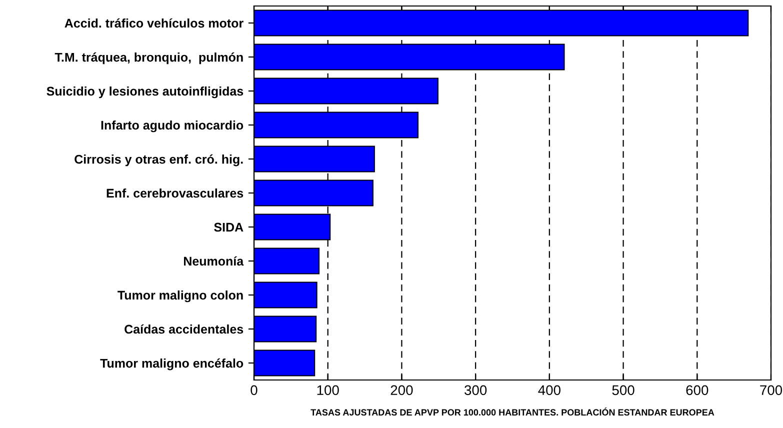 Image resolution: width=783 pixels, height=428 pixels. I want to click on y-tick-label: Suicidio y lesiones autoinfligidas, so click(145, 92).